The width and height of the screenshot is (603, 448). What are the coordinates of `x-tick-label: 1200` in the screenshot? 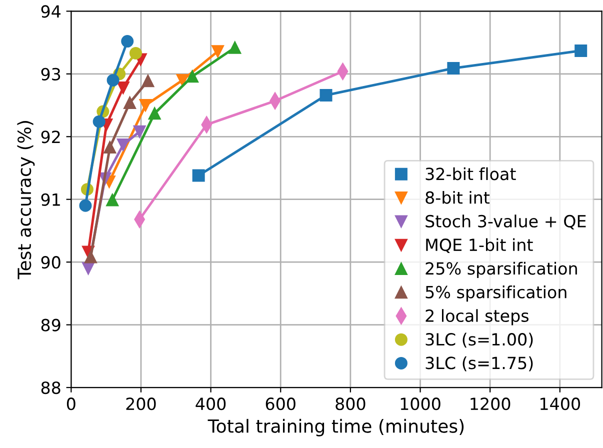 It's located at (490, 404).